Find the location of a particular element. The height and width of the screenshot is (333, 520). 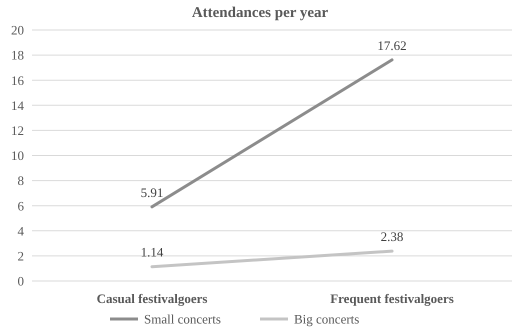

y-tick-label: 20 is located at coordinates (17, 30).